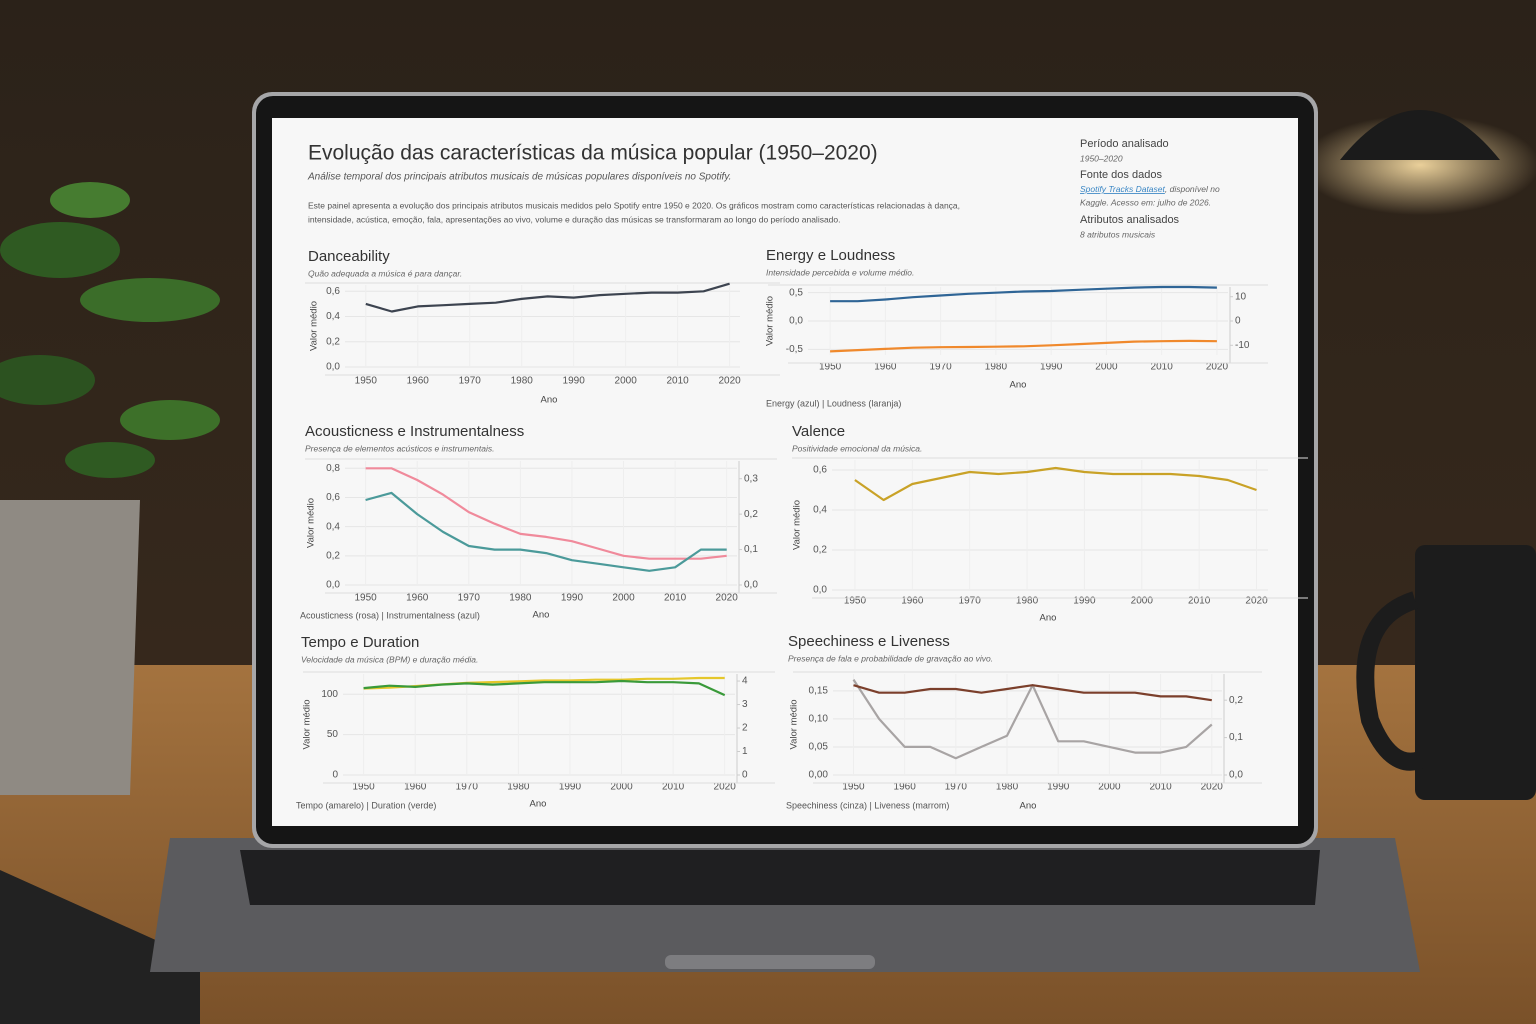 This screenshot has width=1536, height=1024. What do you see at coordinates (745, 751) in the screenshot?
I see `y2-tick-label: 1` at bounding box center [745, 751].